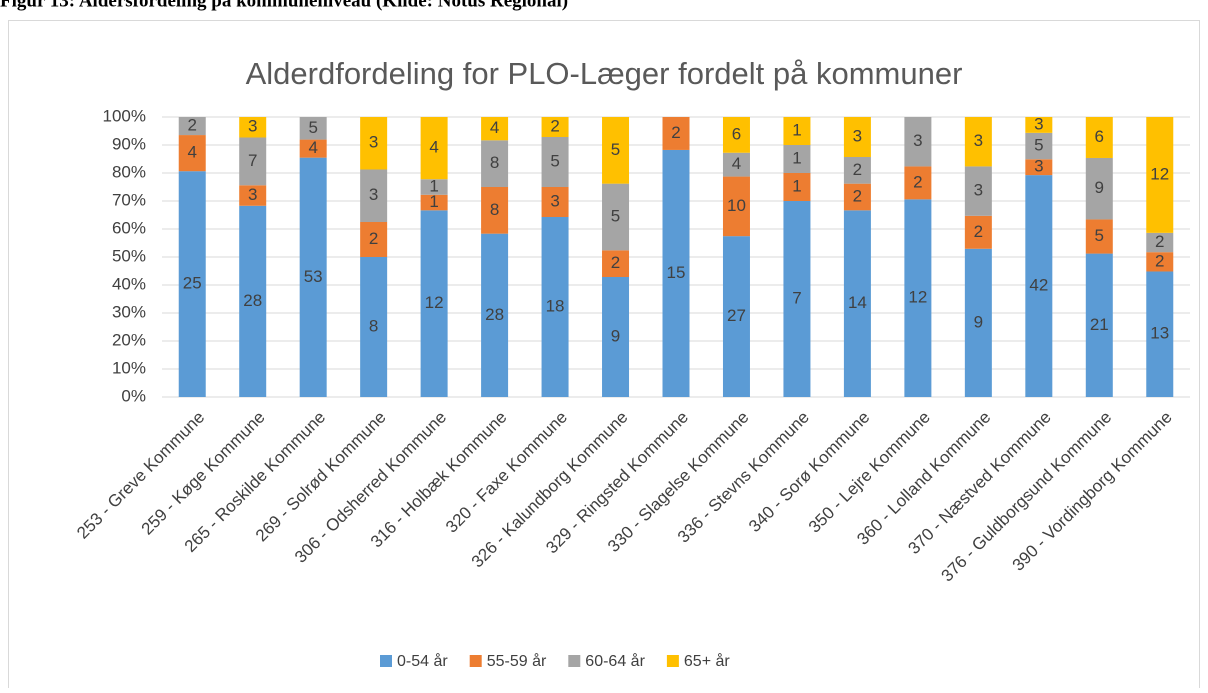  I want to click on data-label: 15, so click(676, 272).